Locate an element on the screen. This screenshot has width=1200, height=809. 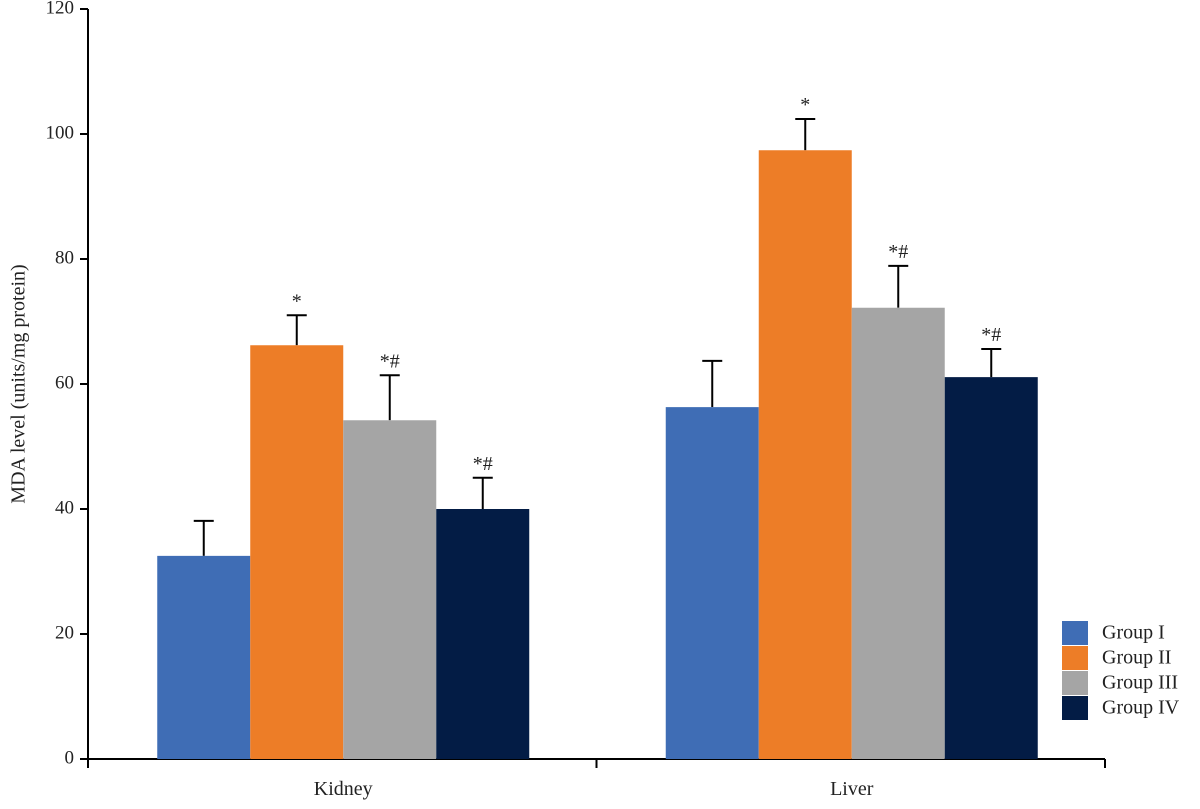
y-tick-label: 100 is located at coordinates (60, 132).